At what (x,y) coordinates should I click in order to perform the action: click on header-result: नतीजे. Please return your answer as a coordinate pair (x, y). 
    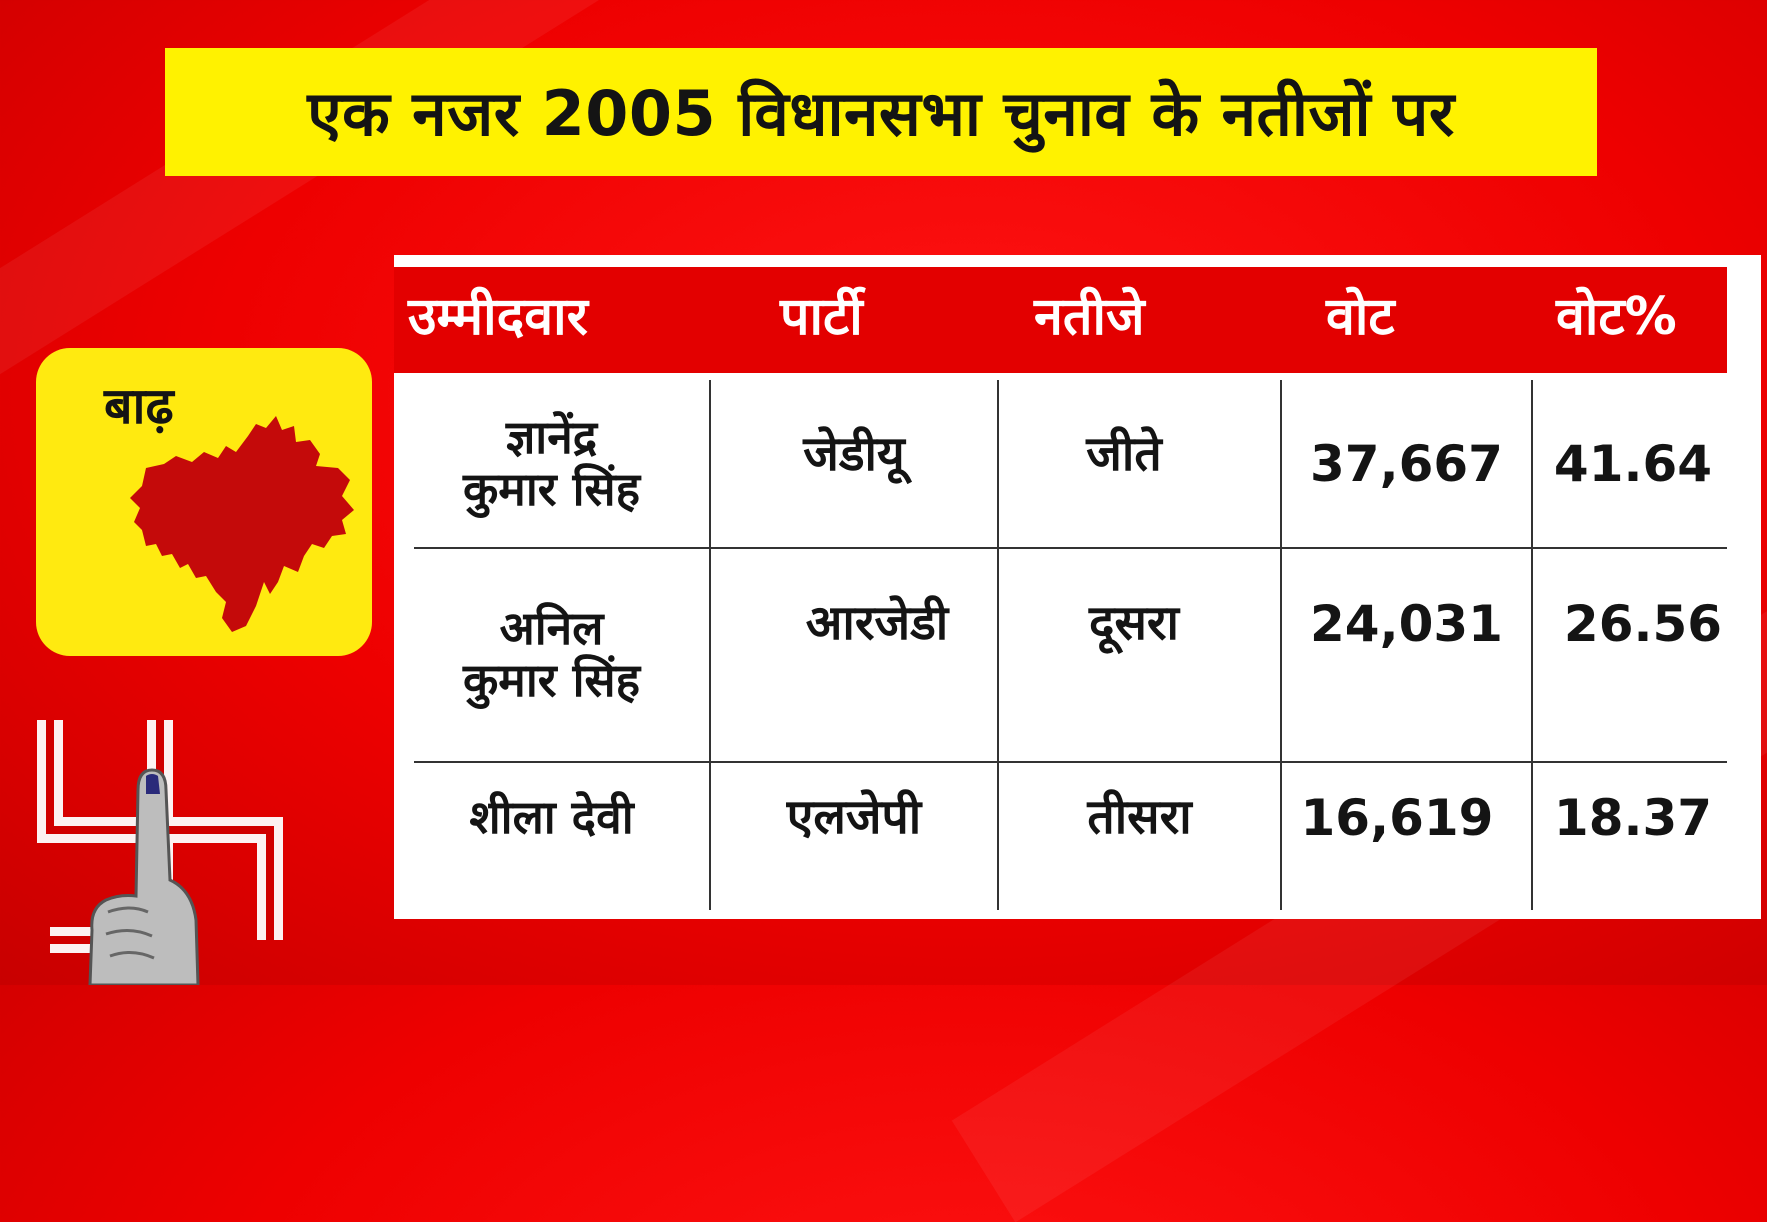
    Looking at the image, I should click on (1089, 317).